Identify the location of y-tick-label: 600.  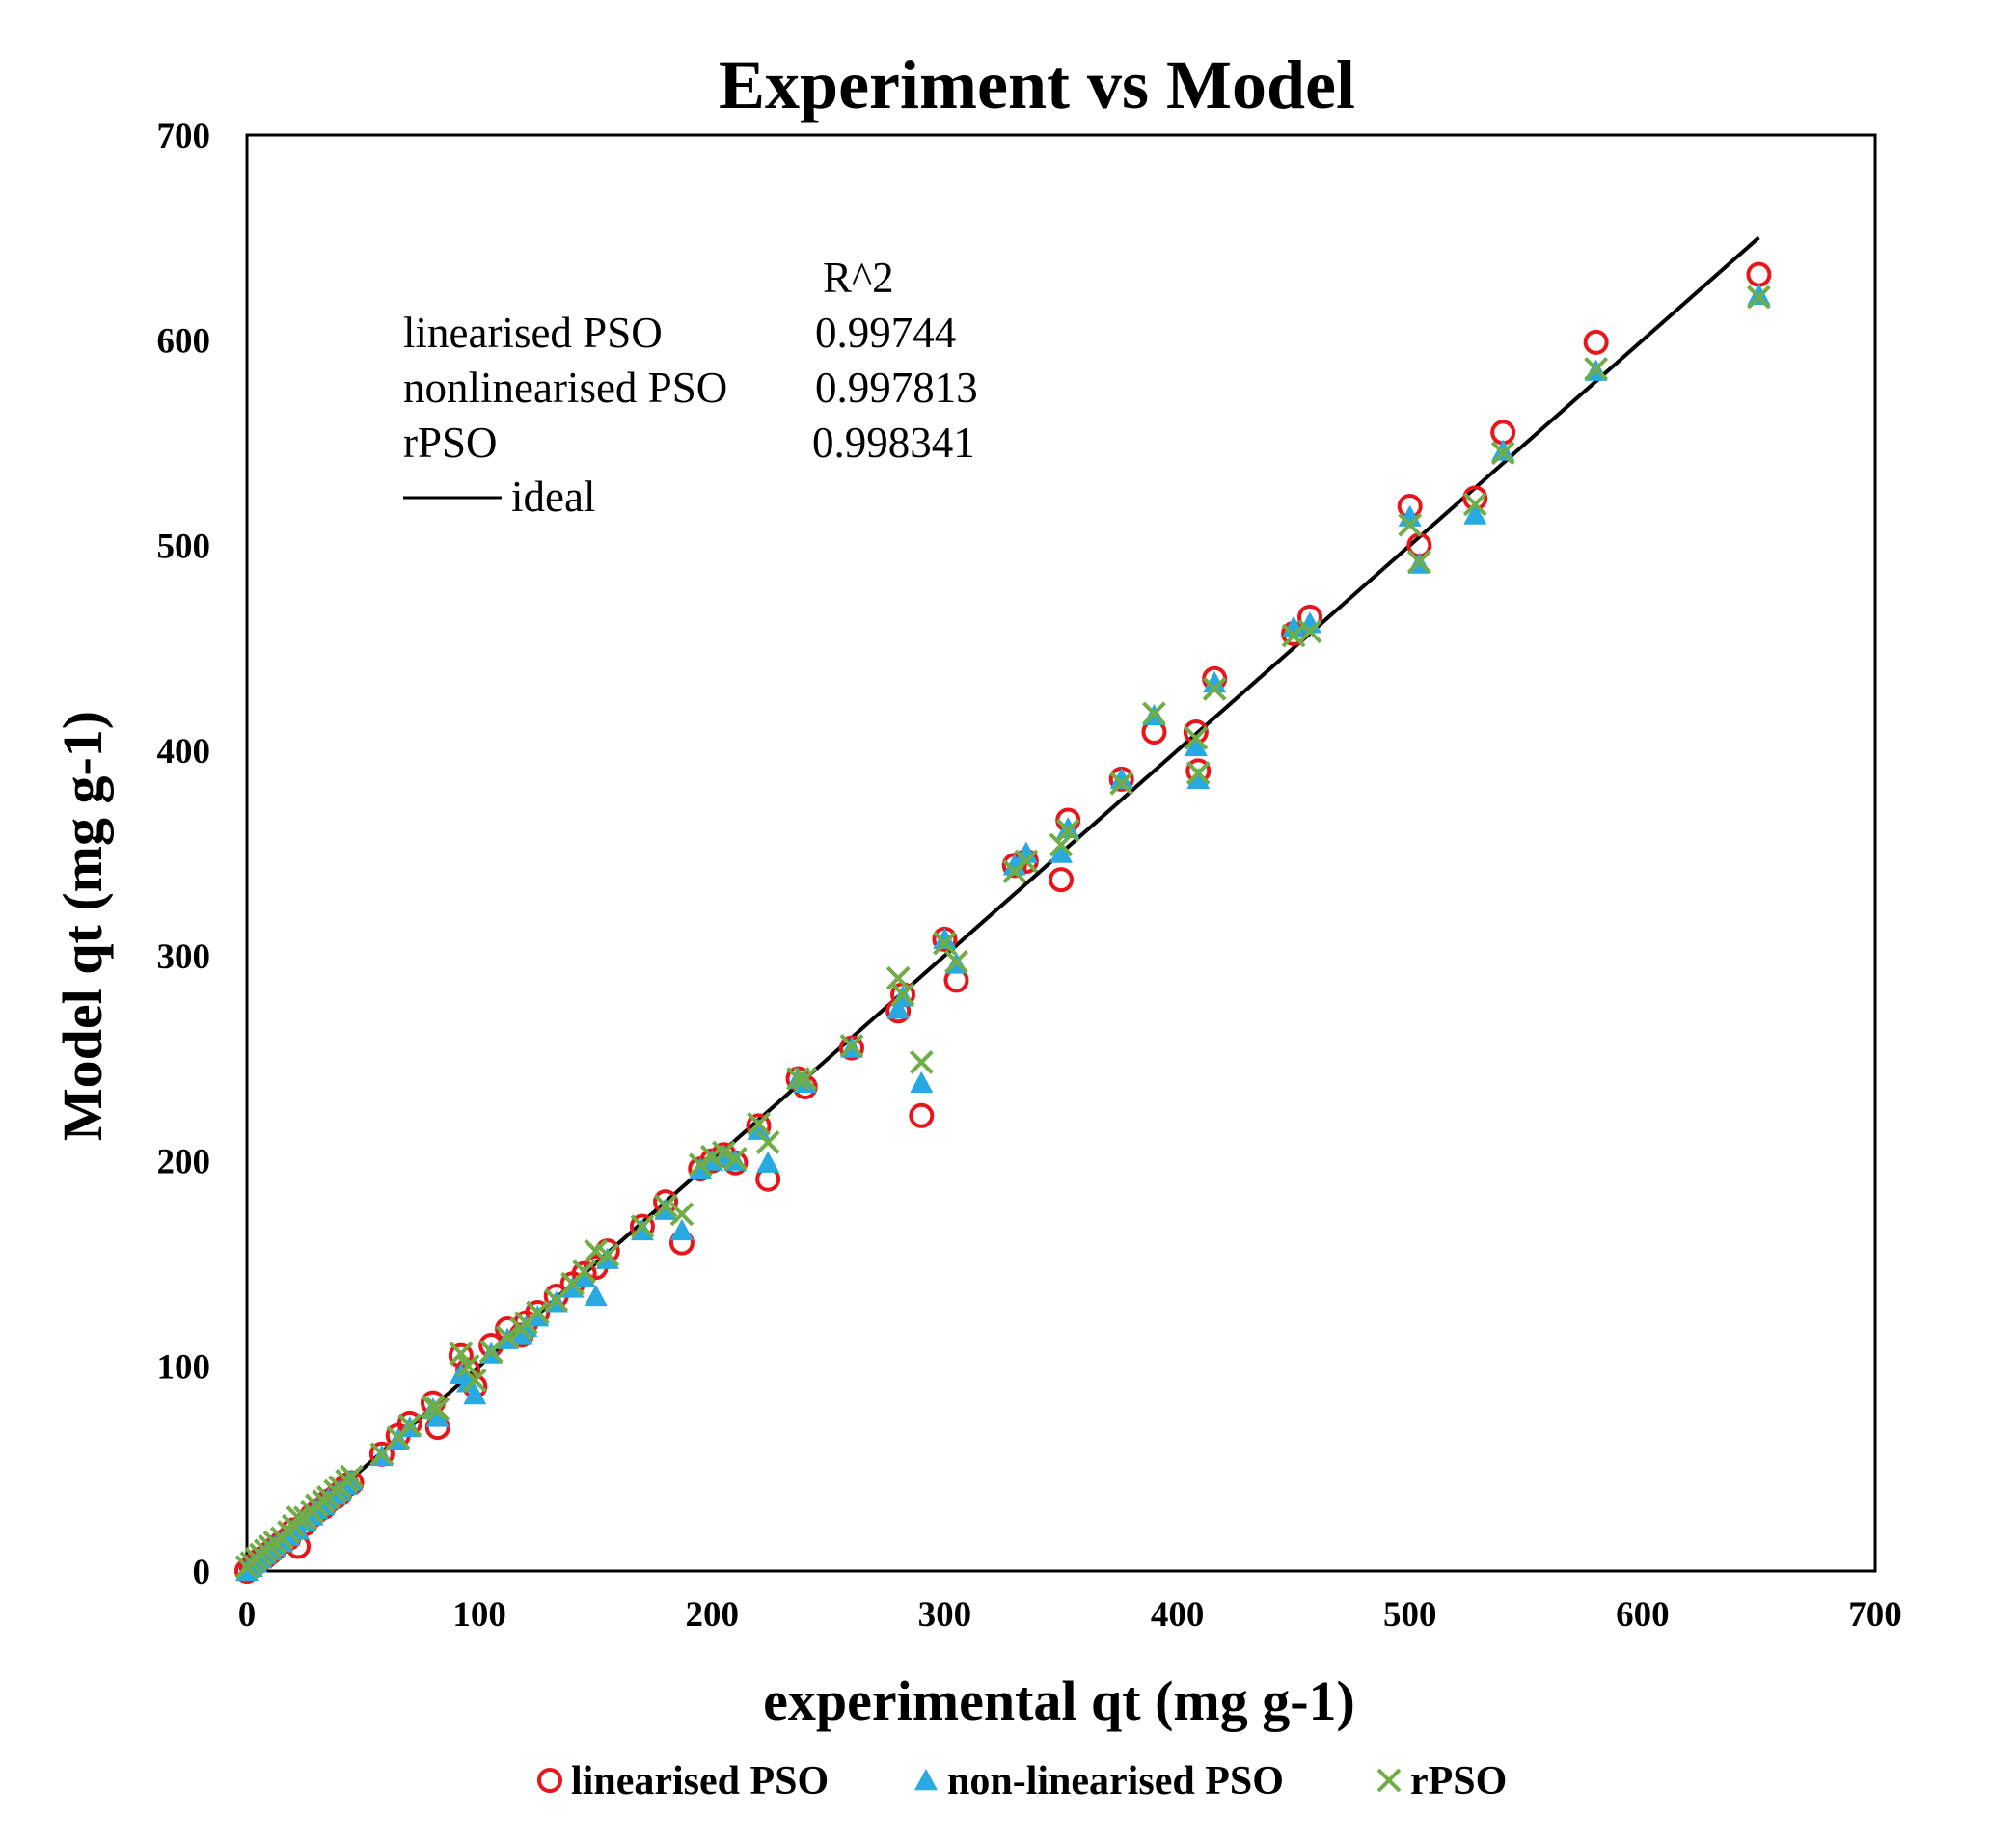
(184, 342).